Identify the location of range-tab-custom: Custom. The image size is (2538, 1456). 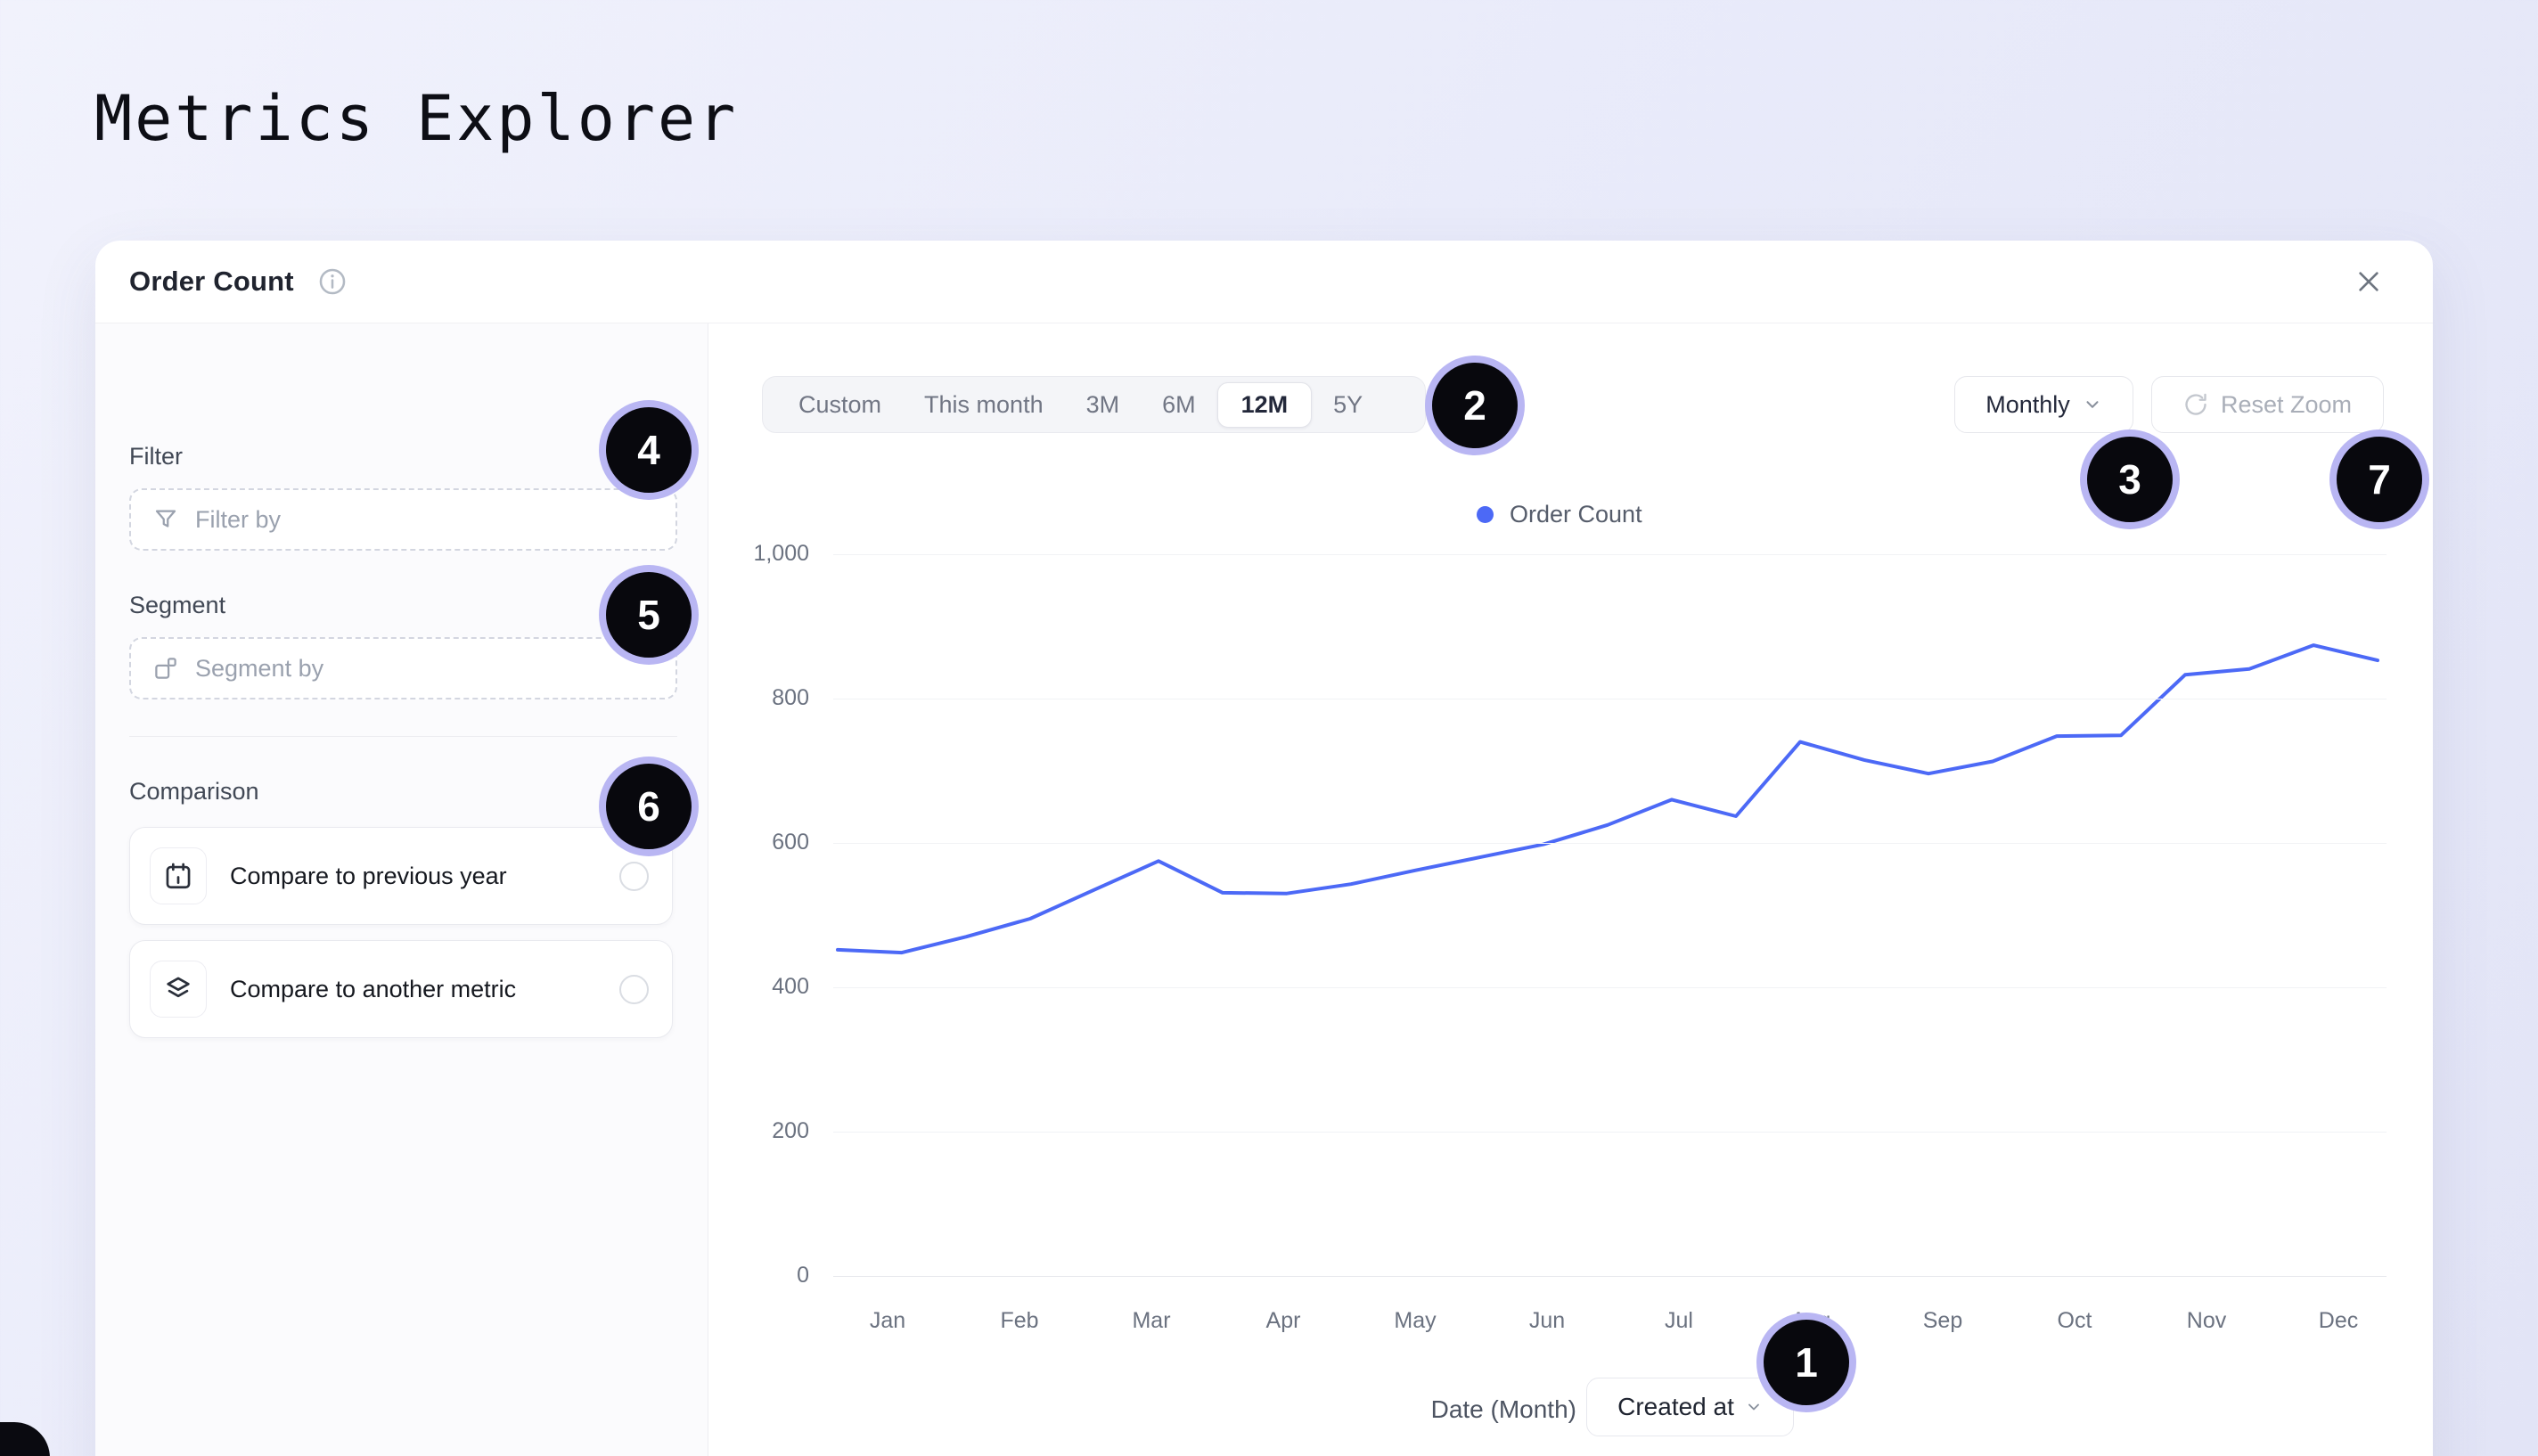
(840, 404).